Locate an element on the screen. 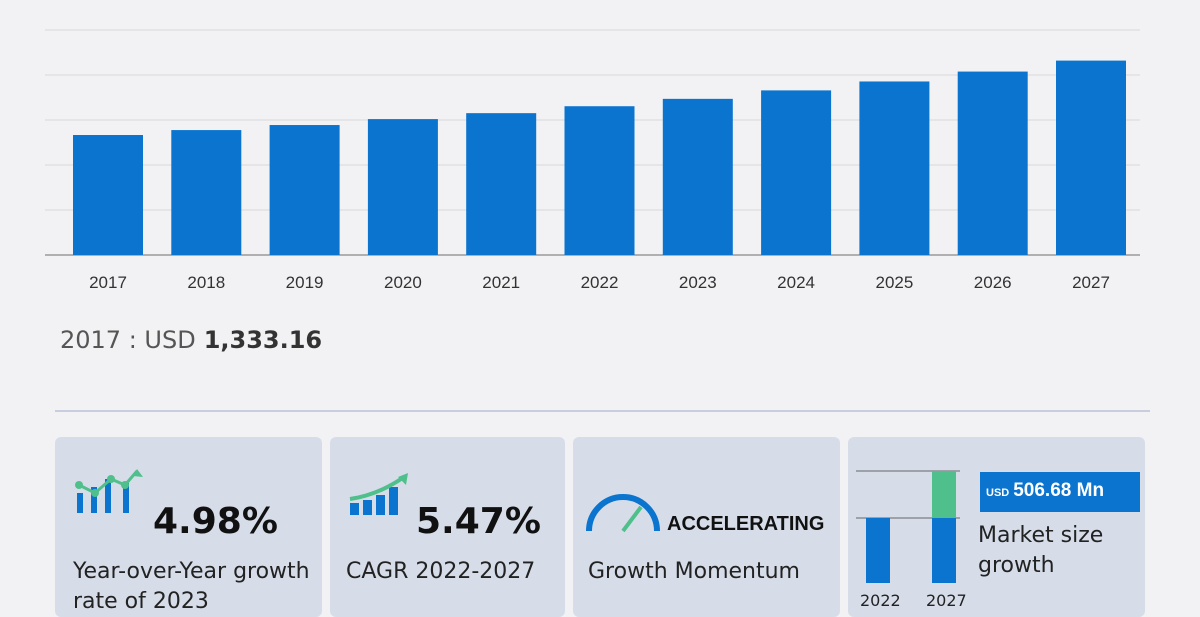  momentum-value: ACCELERATING is located at coordinates (746, 524).